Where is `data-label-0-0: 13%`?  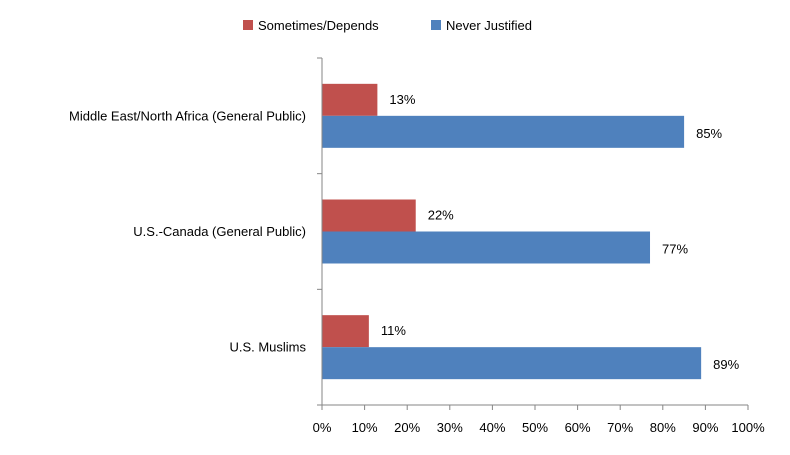 data-label-0-0: 13% is located at coordinates (402, 99).